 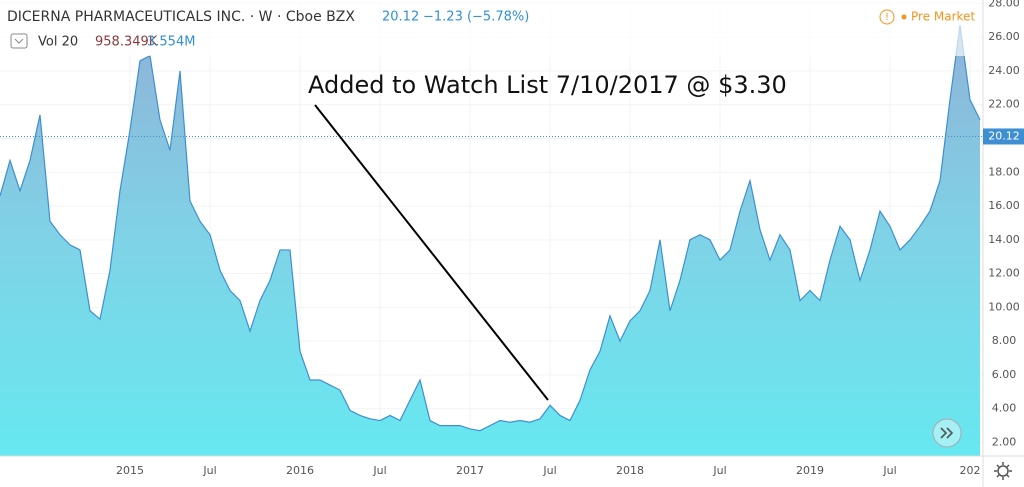 I want to click on y-tick-label: 12.00, so click(x=1004, y=273).